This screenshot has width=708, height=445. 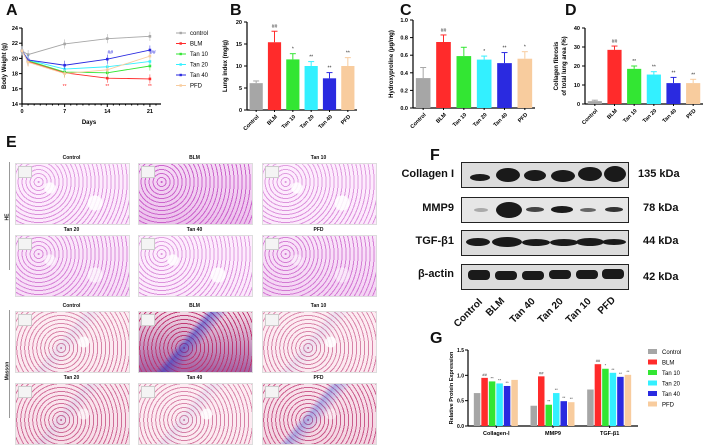 What do you see at coordinates (226, 66) in the screenshot?
I see `svg-text: Lung index (mg/g)` at bounding box center [226, 66].